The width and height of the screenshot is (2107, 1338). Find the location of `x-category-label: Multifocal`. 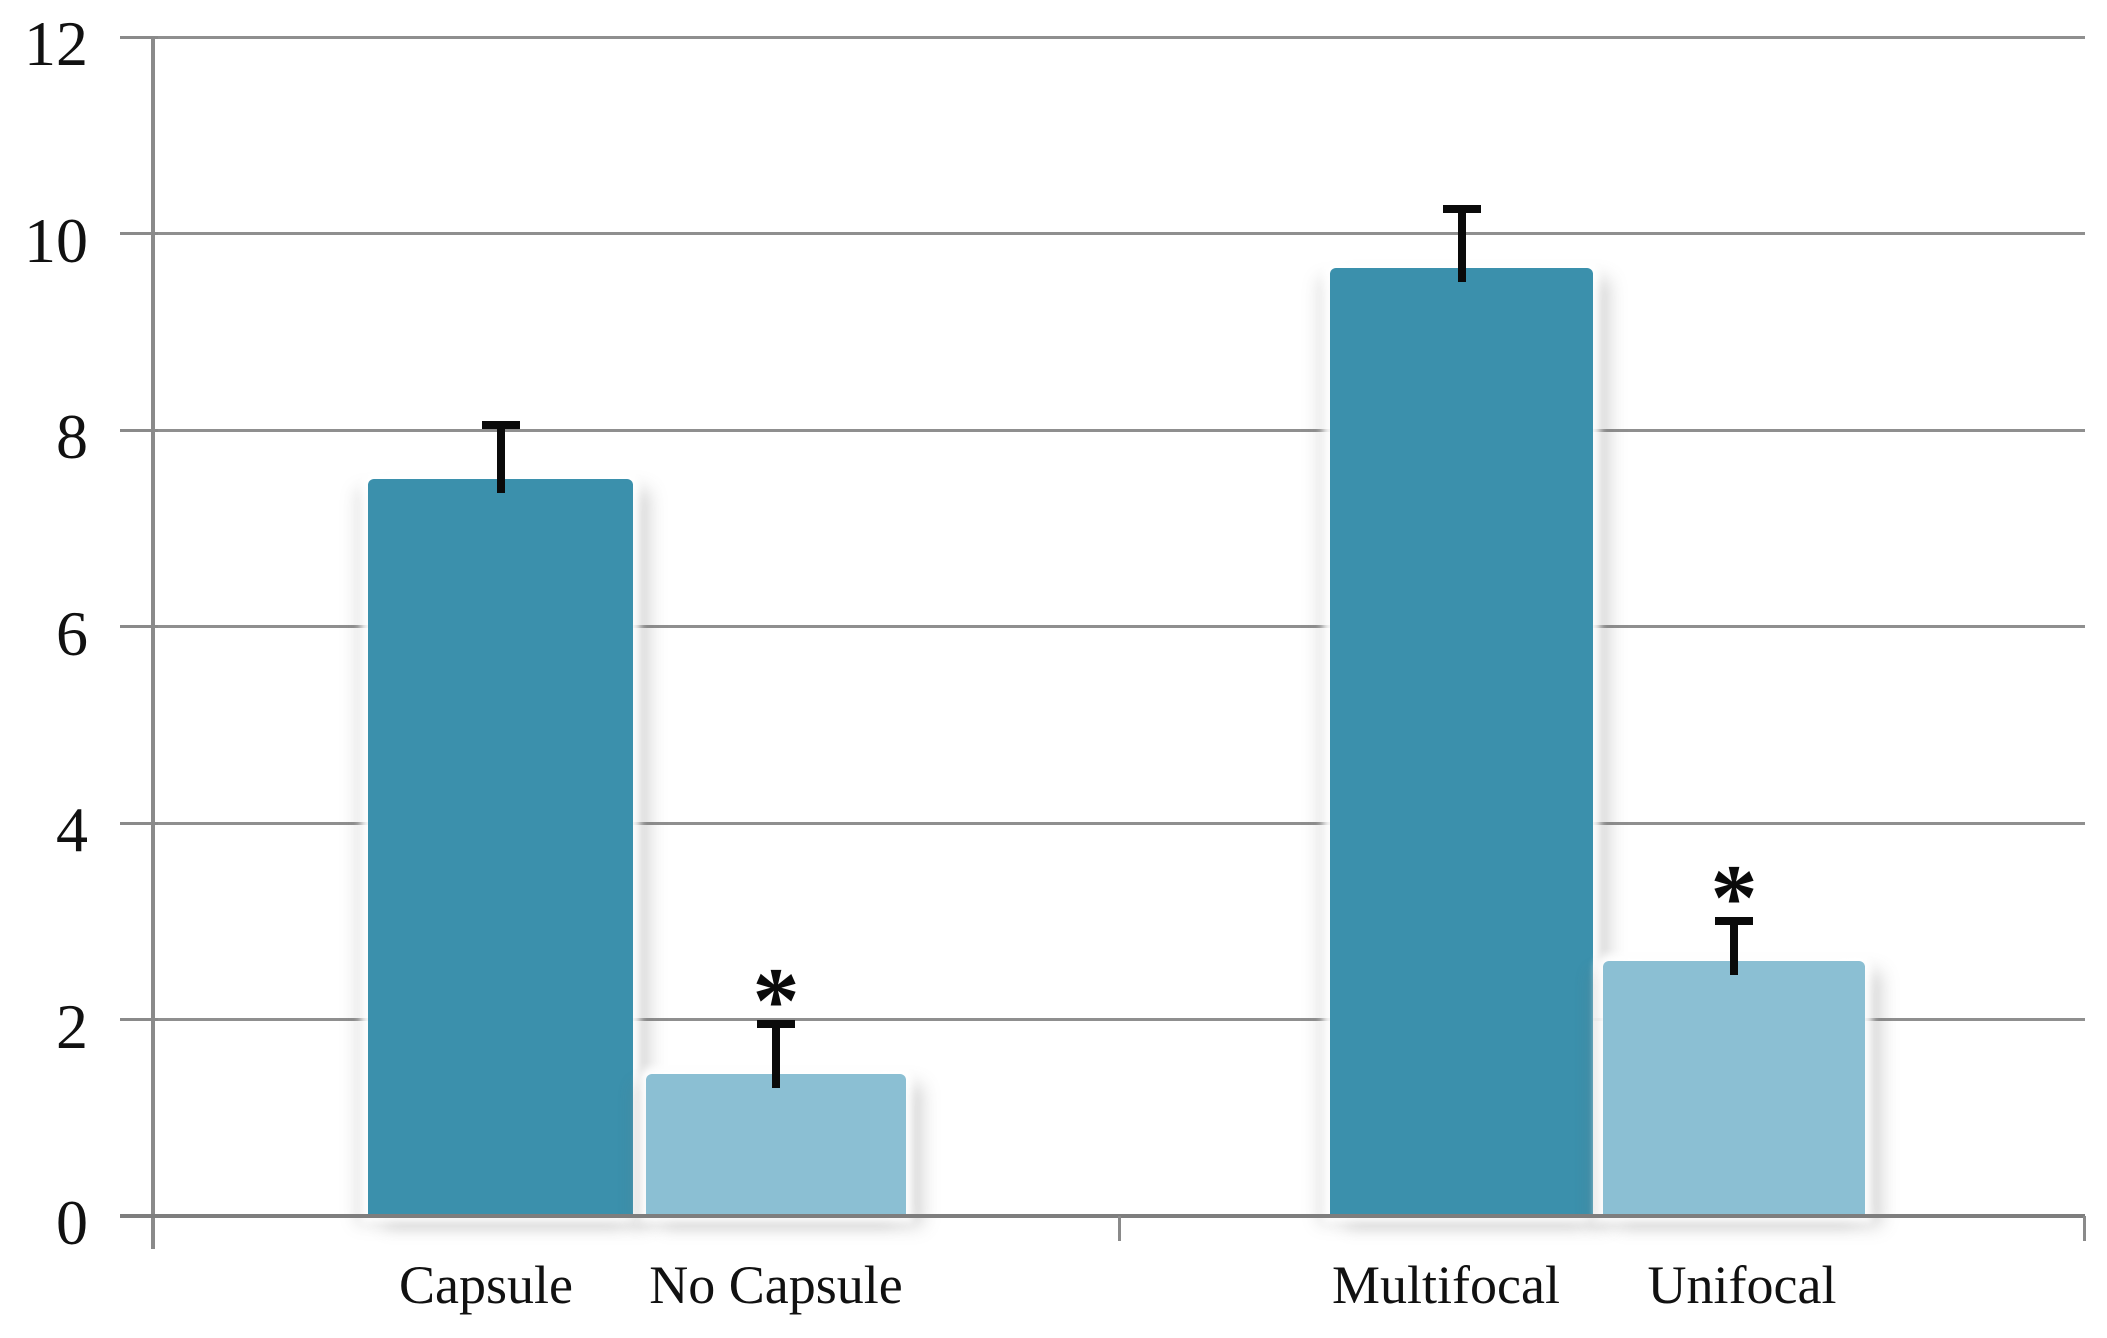

x-category-label: Multifocal is located at coordinates (1446, 1285).